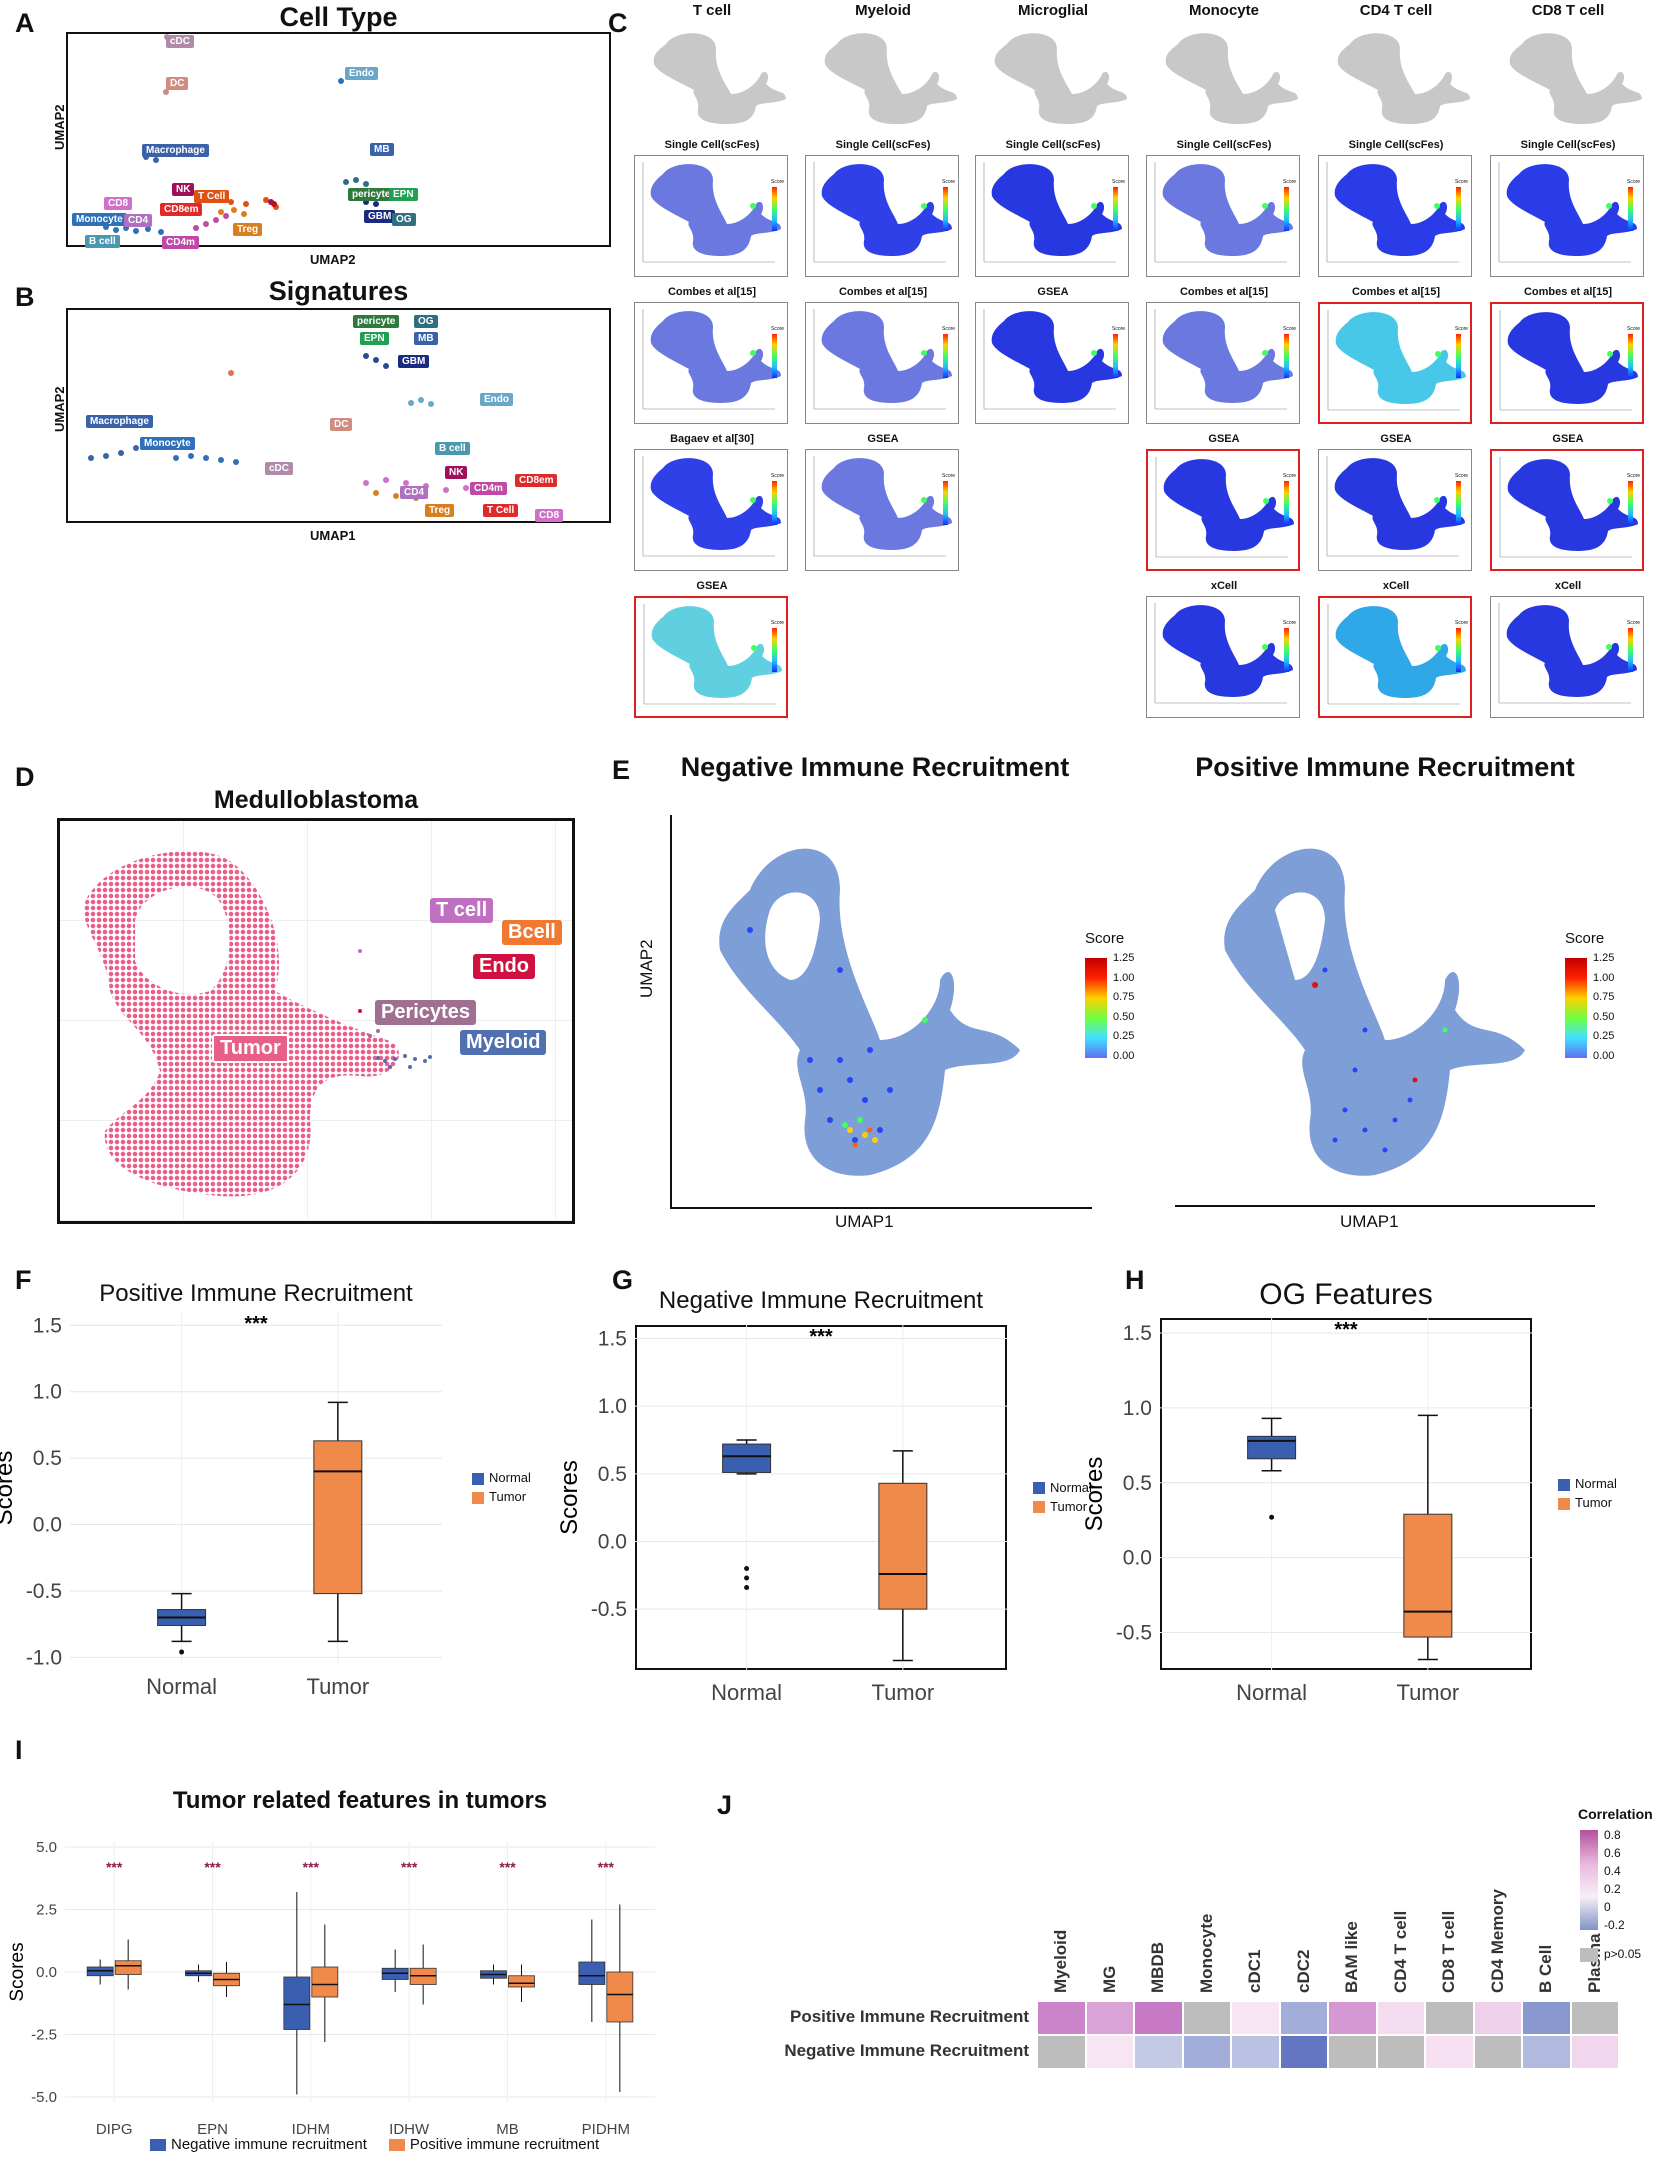 This screenshot has height=2159, width=1654. What do you see at coordinates (1096, 1008) in the screenshot?
I see `panel-e-left-colorbar` at bounding box center [1096, 1008].